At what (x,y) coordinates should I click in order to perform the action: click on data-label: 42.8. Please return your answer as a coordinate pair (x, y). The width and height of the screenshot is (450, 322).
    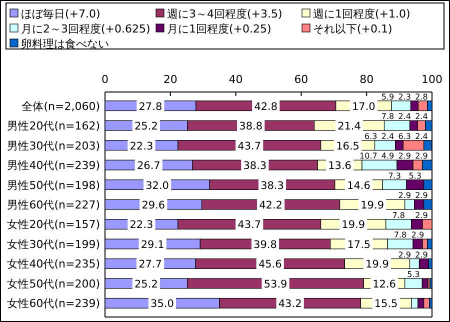
    Looking at the image, I should click on (266, 106).